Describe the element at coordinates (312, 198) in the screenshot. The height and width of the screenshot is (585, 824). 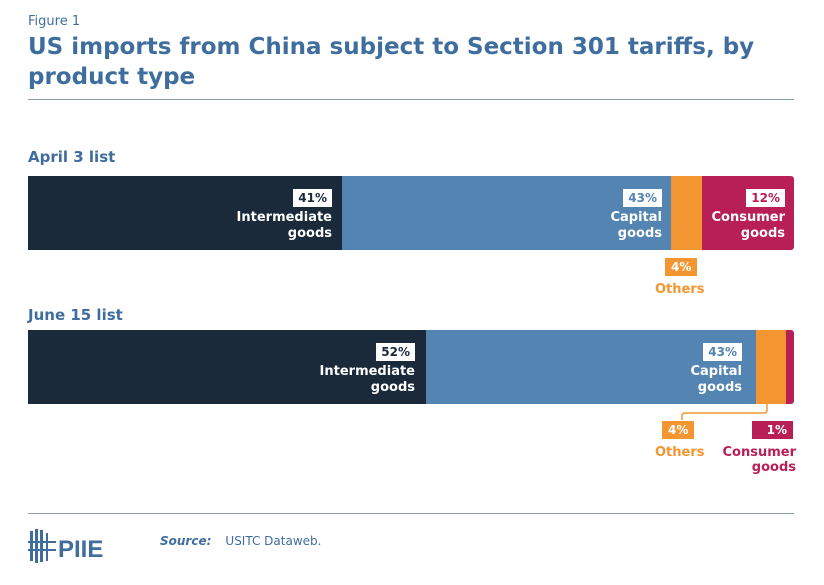
I see `data-label: 41%` at that location.